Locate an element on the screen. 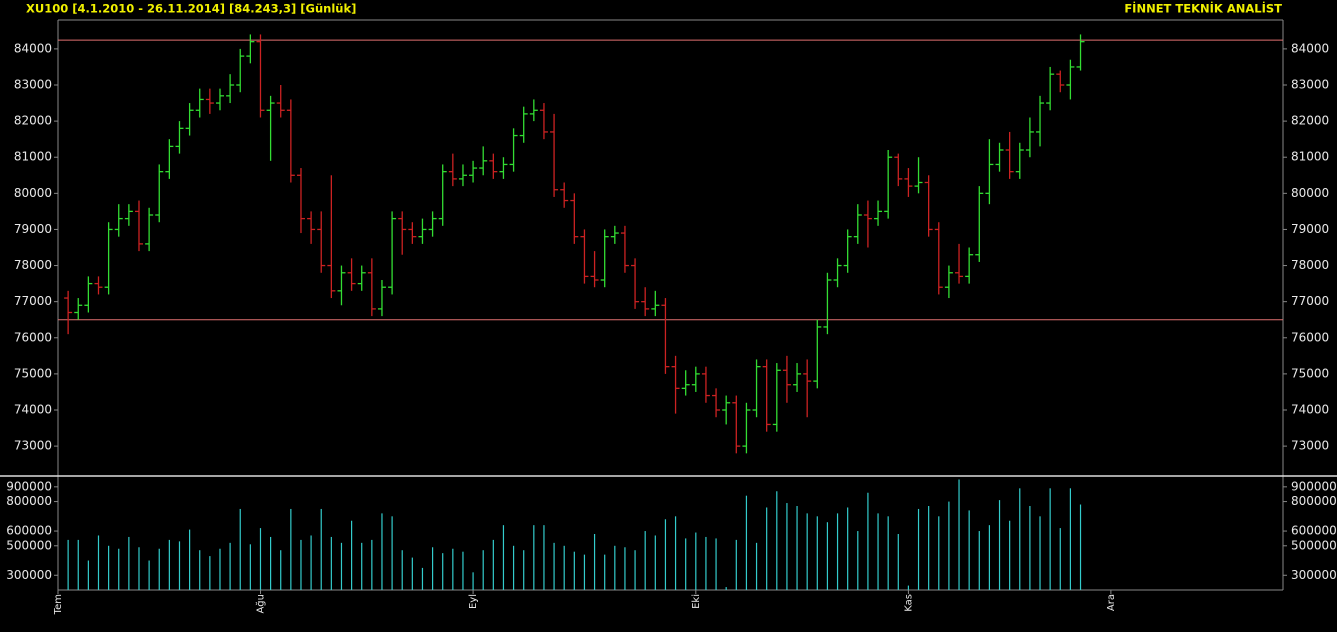 The image size is (1337, 632). x-tick-label: Eki is located at coordinates (696, 601).